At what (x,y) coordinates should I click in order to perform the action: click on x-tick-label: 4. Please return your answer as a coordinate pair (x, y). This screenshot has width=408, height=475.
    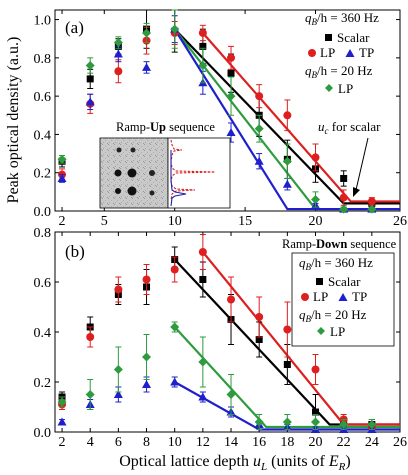
    Looking at the image, I should click on (90, 442).